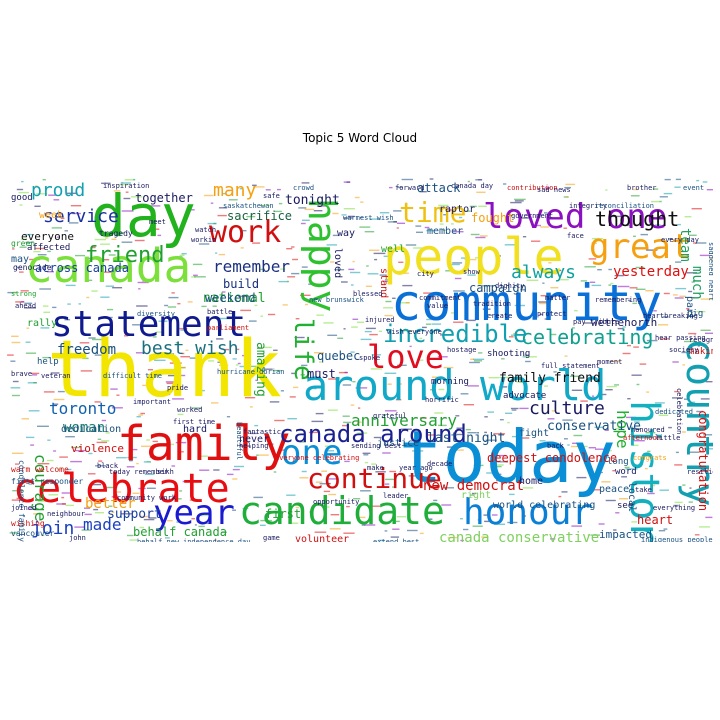 The image size is (720, 720). What do you see at coordinates (158, 540) in the screenshot?
I see `cloud-word: behalf new` at bounding box center [158, 540].